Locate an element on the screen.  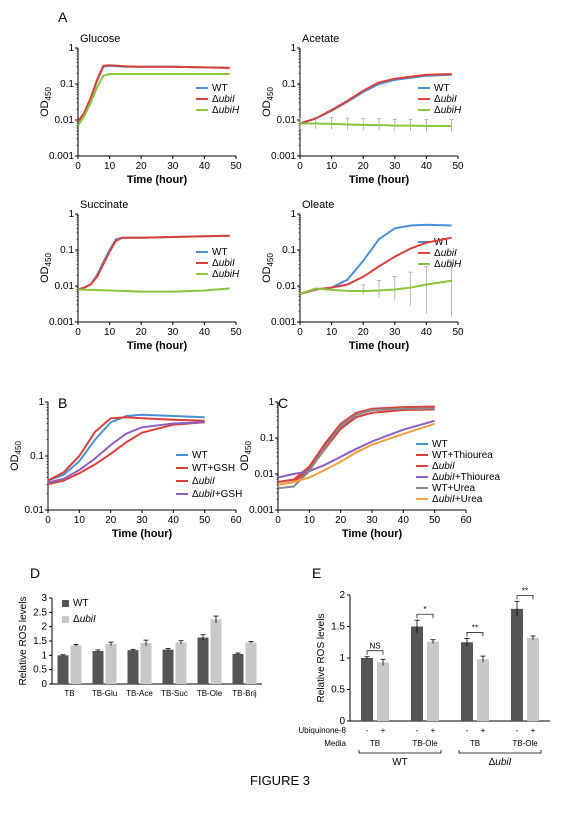
legend-label: WT+GSH is located at coordinates (213, 468).